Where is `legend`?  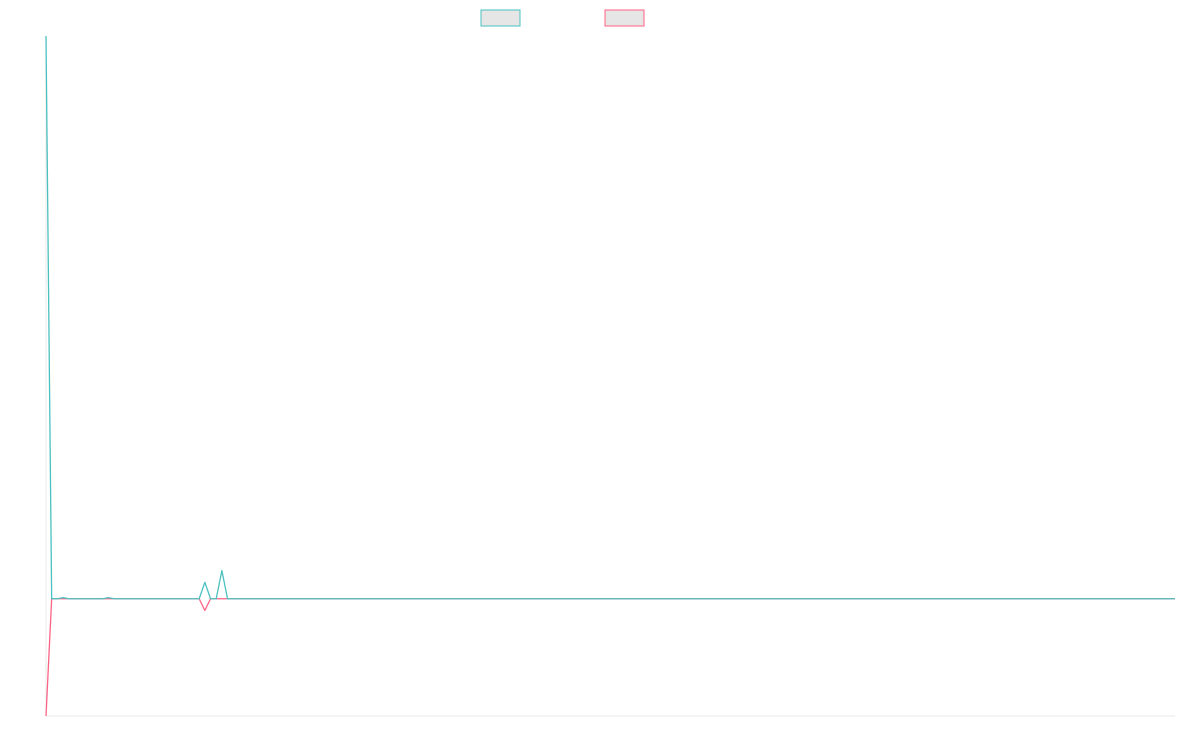
legend is located at coordinates (562, 18).